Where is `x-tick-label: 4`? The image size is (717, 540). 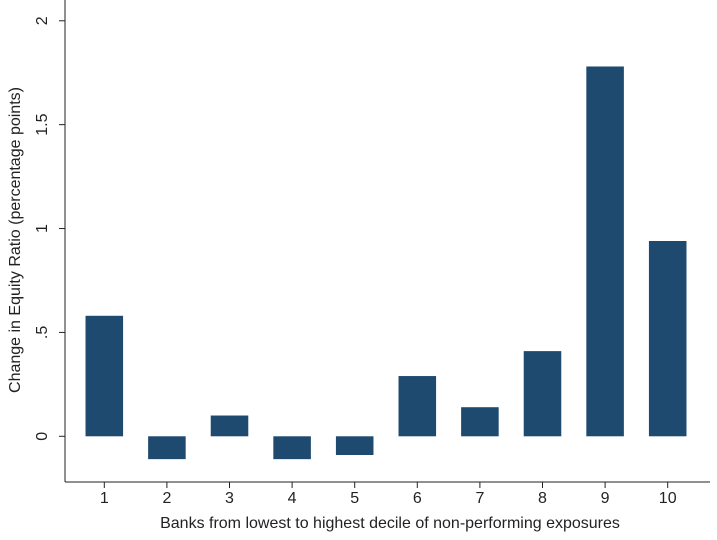
x-tick-label: 4 is located at coordinates (292, 498).